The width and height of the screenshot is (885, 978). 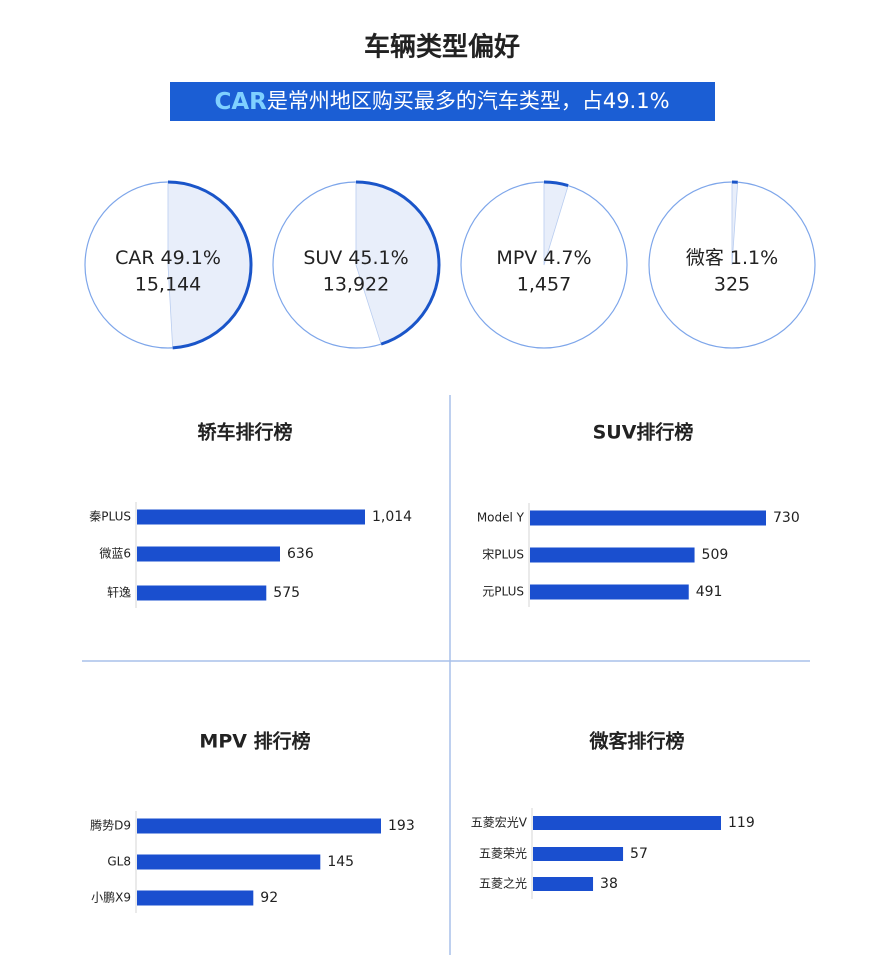 I want to click on pie-percent: 4.7%, so click(x=567, y=258).